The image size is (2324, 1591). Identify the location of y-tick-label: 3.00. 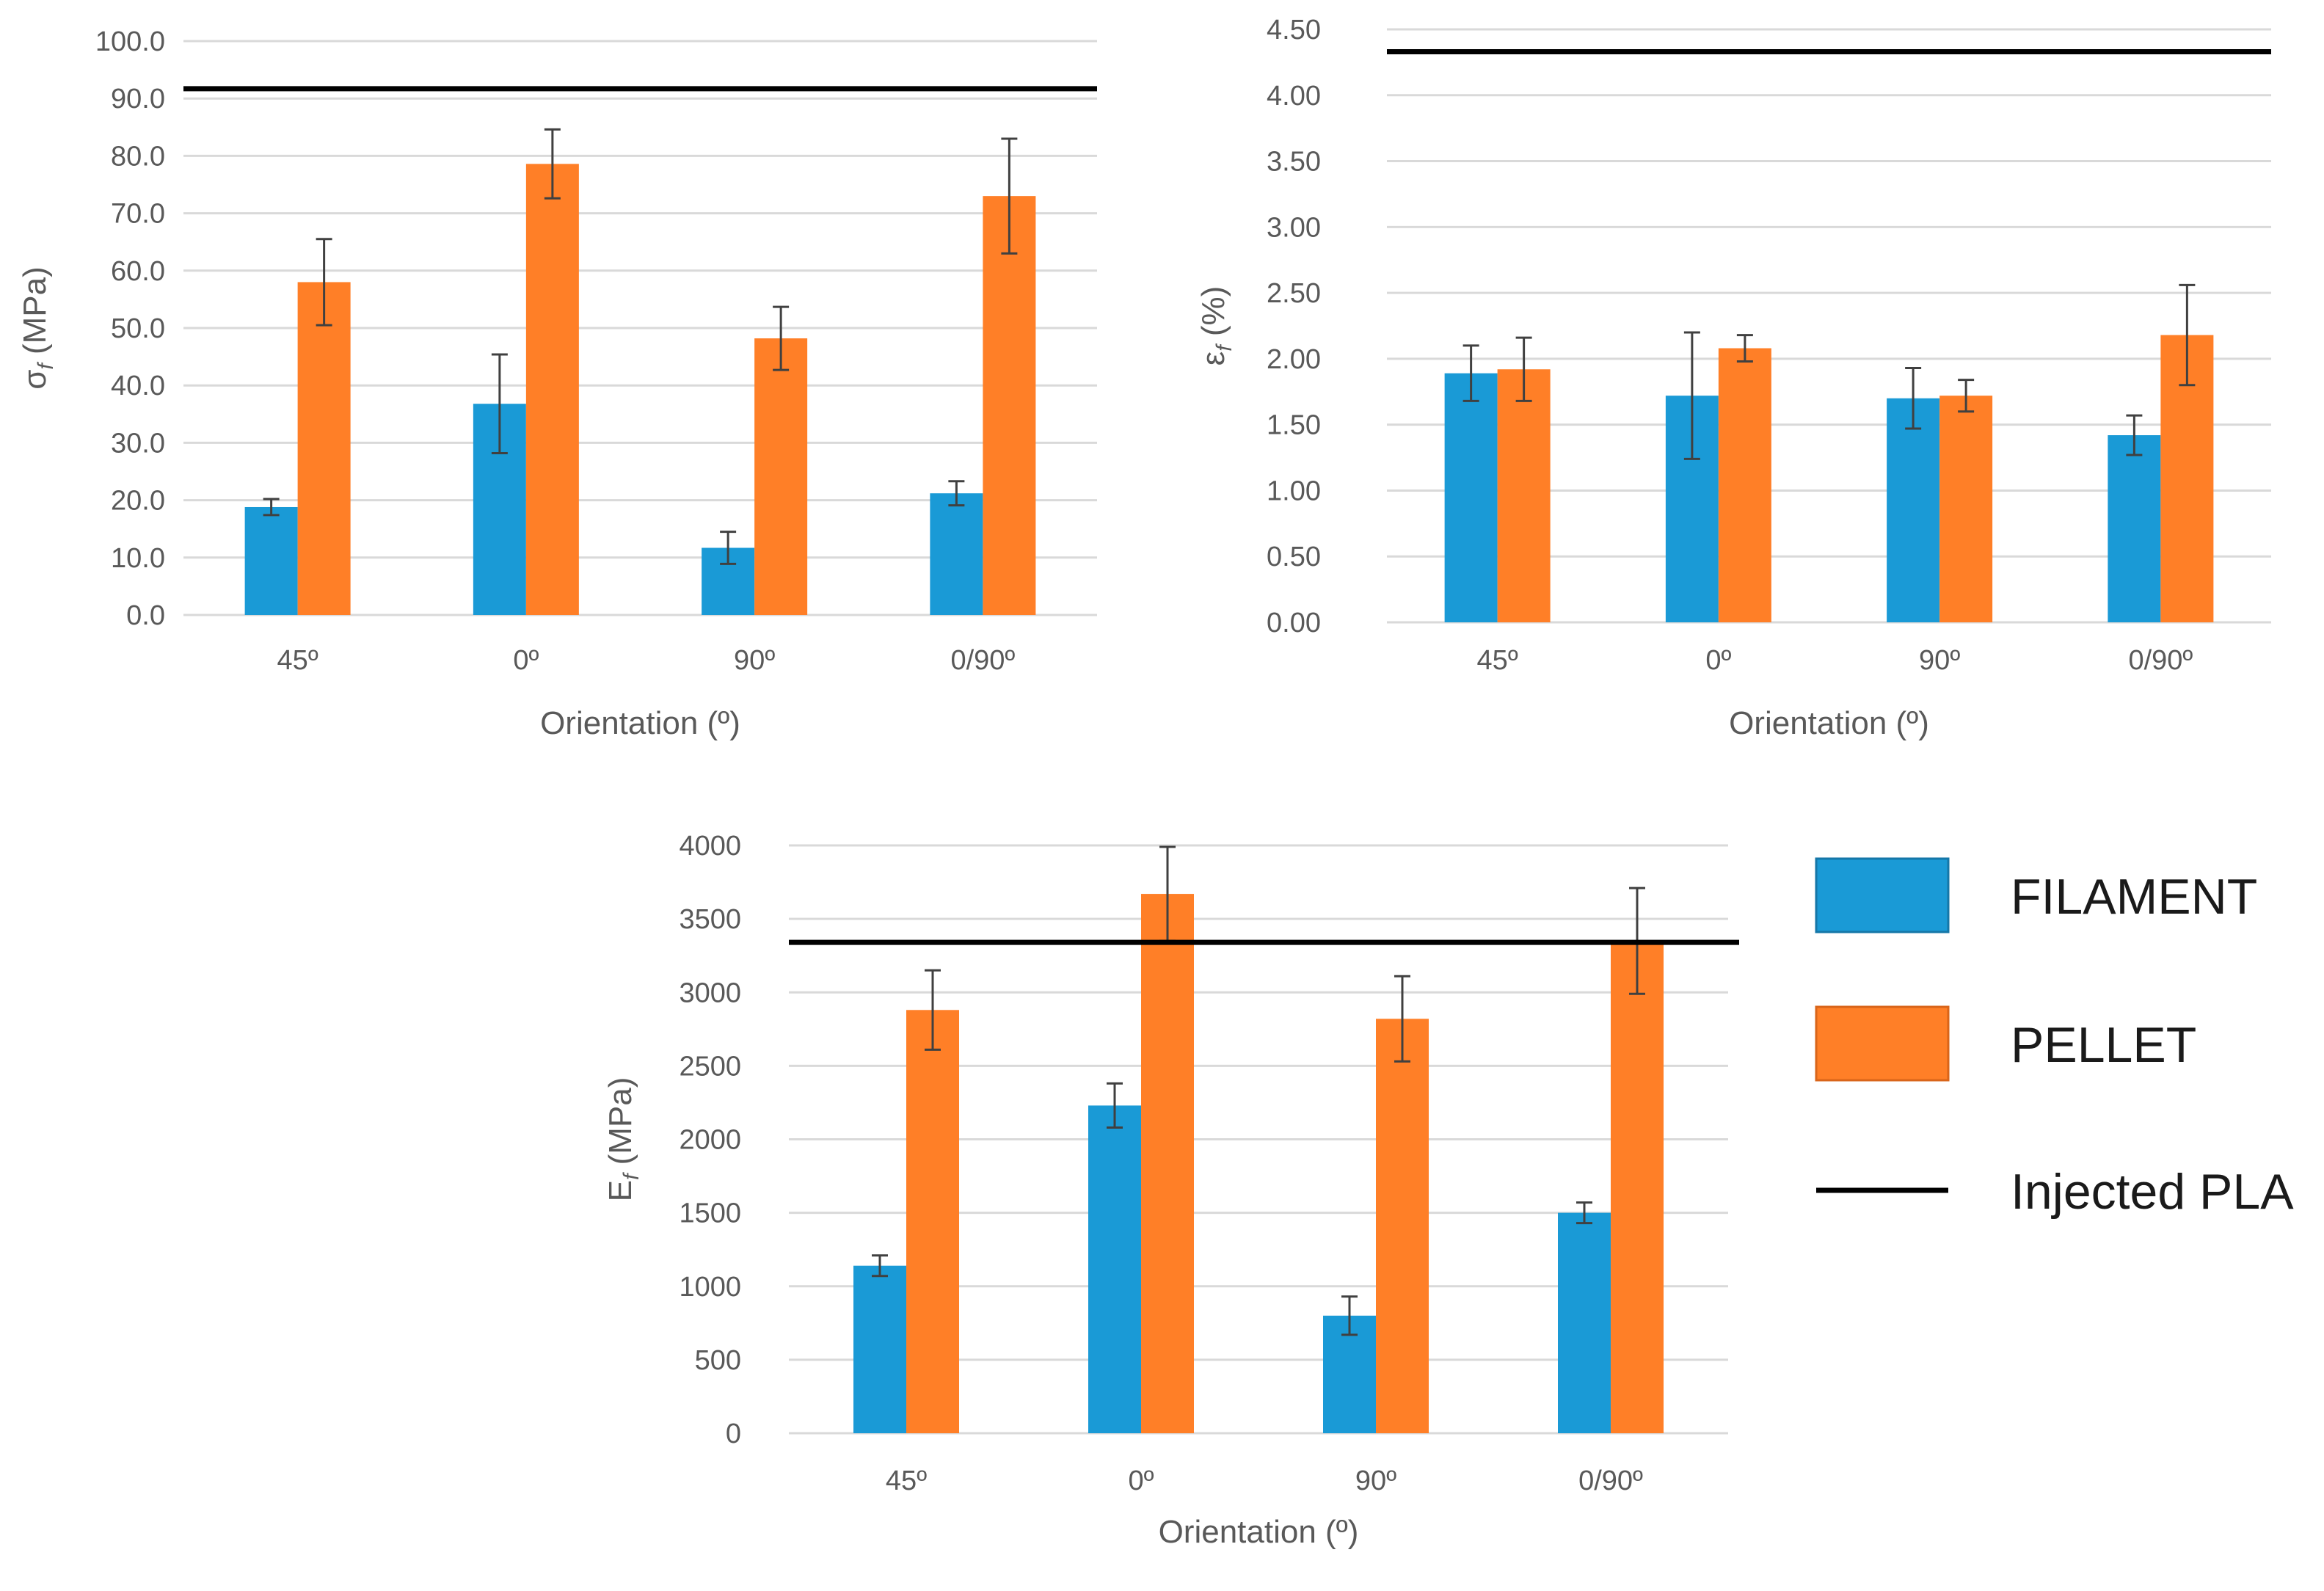
(1294, 227).